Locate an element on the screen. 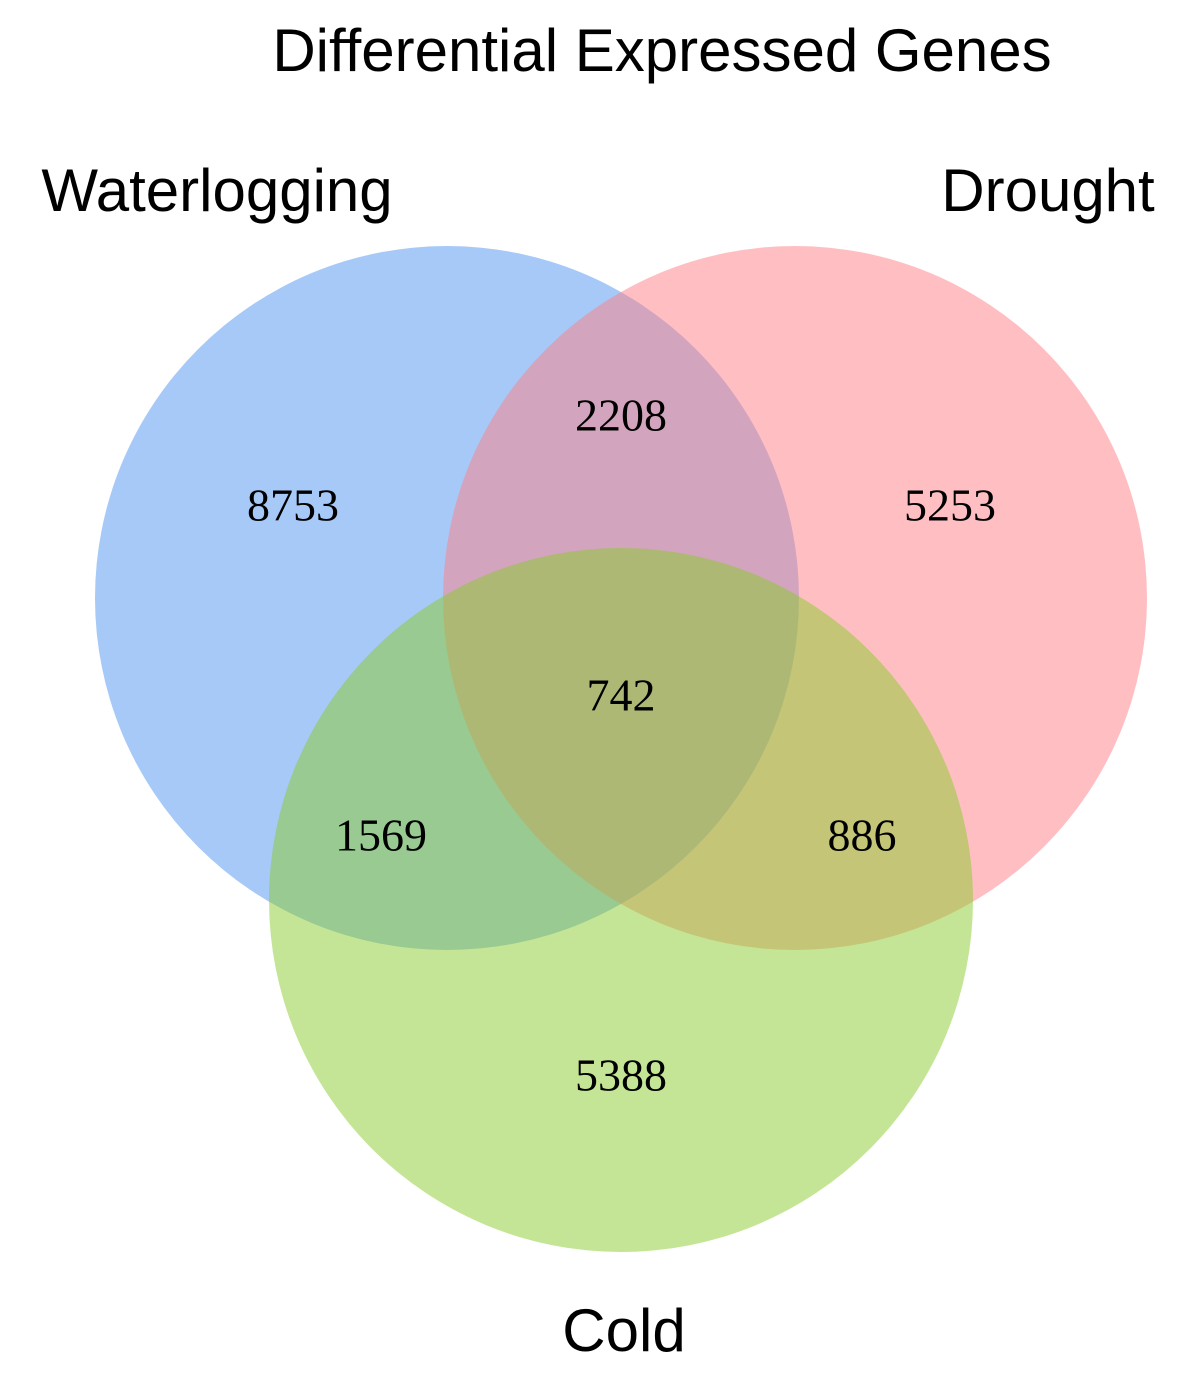 Image resolution: width=1195 pixels, height=1383 pixels. region-count: 8753 is located at coordinates (293, 505).